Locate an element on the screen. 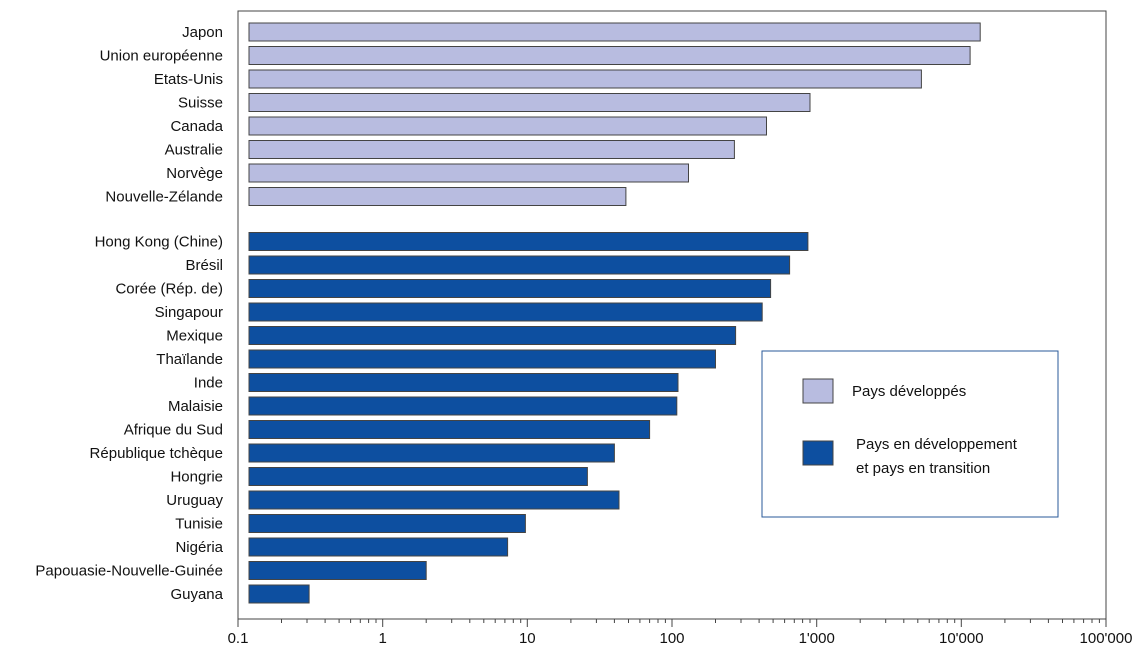 This screenshot has height=655, width=1147. category-label: Guyana is located at coordinates (196, 594).